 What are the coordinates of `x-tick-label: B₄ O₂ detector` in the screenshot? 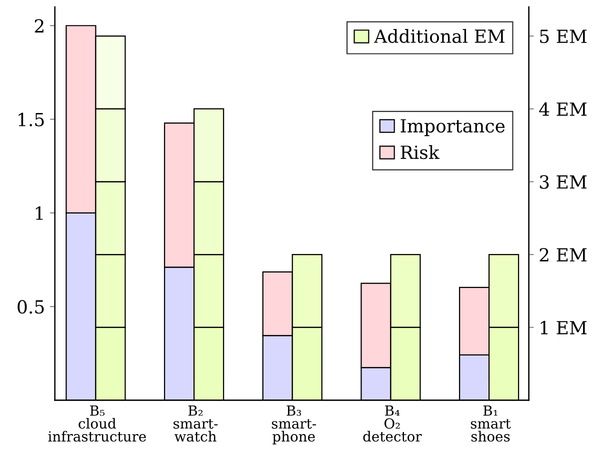 It's located at (392, 423).